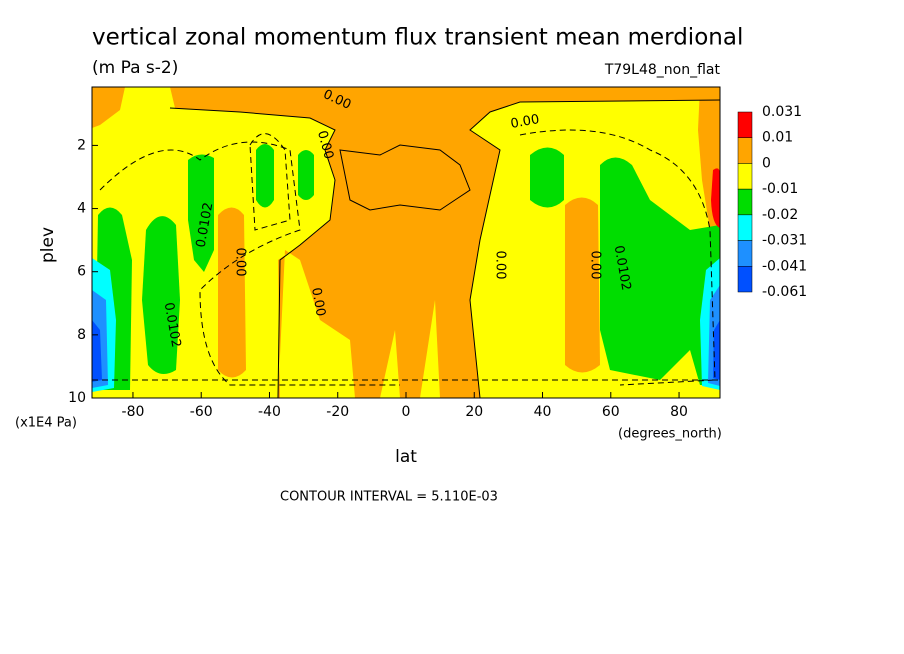  Describe the element at coordinates (135, 68) in the screenshot. I see `chart-subtitle: (m Pa s-2)` at that location.